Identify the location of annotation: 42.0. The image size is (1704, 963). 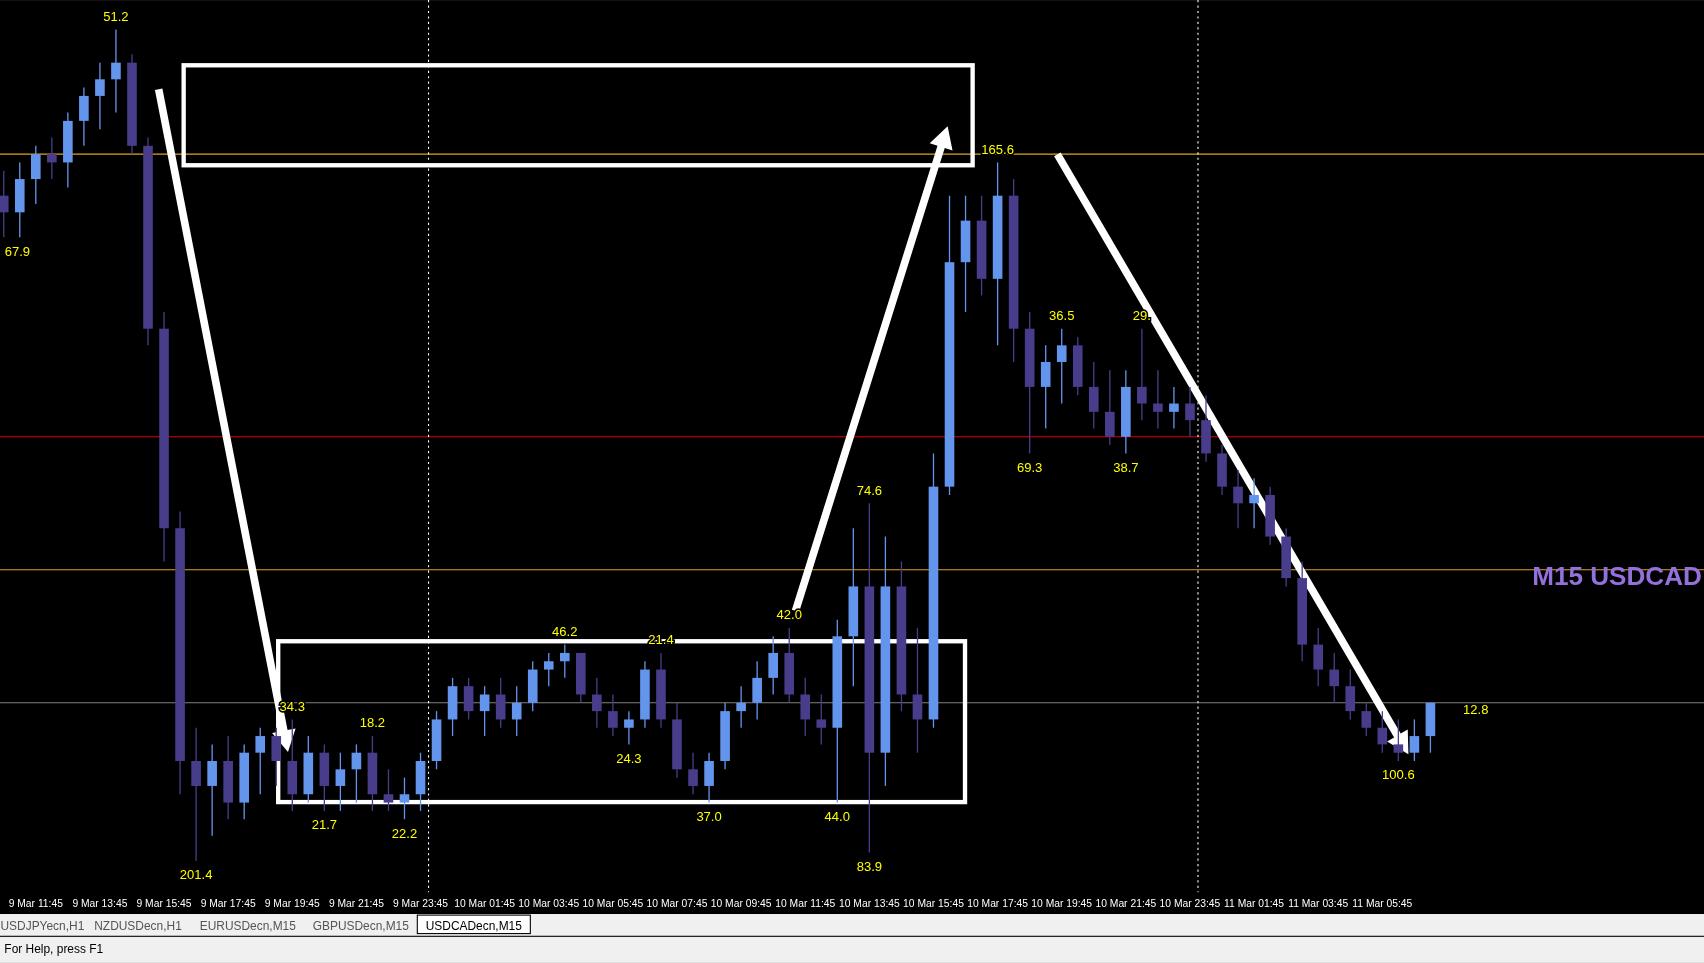
(789, 615).